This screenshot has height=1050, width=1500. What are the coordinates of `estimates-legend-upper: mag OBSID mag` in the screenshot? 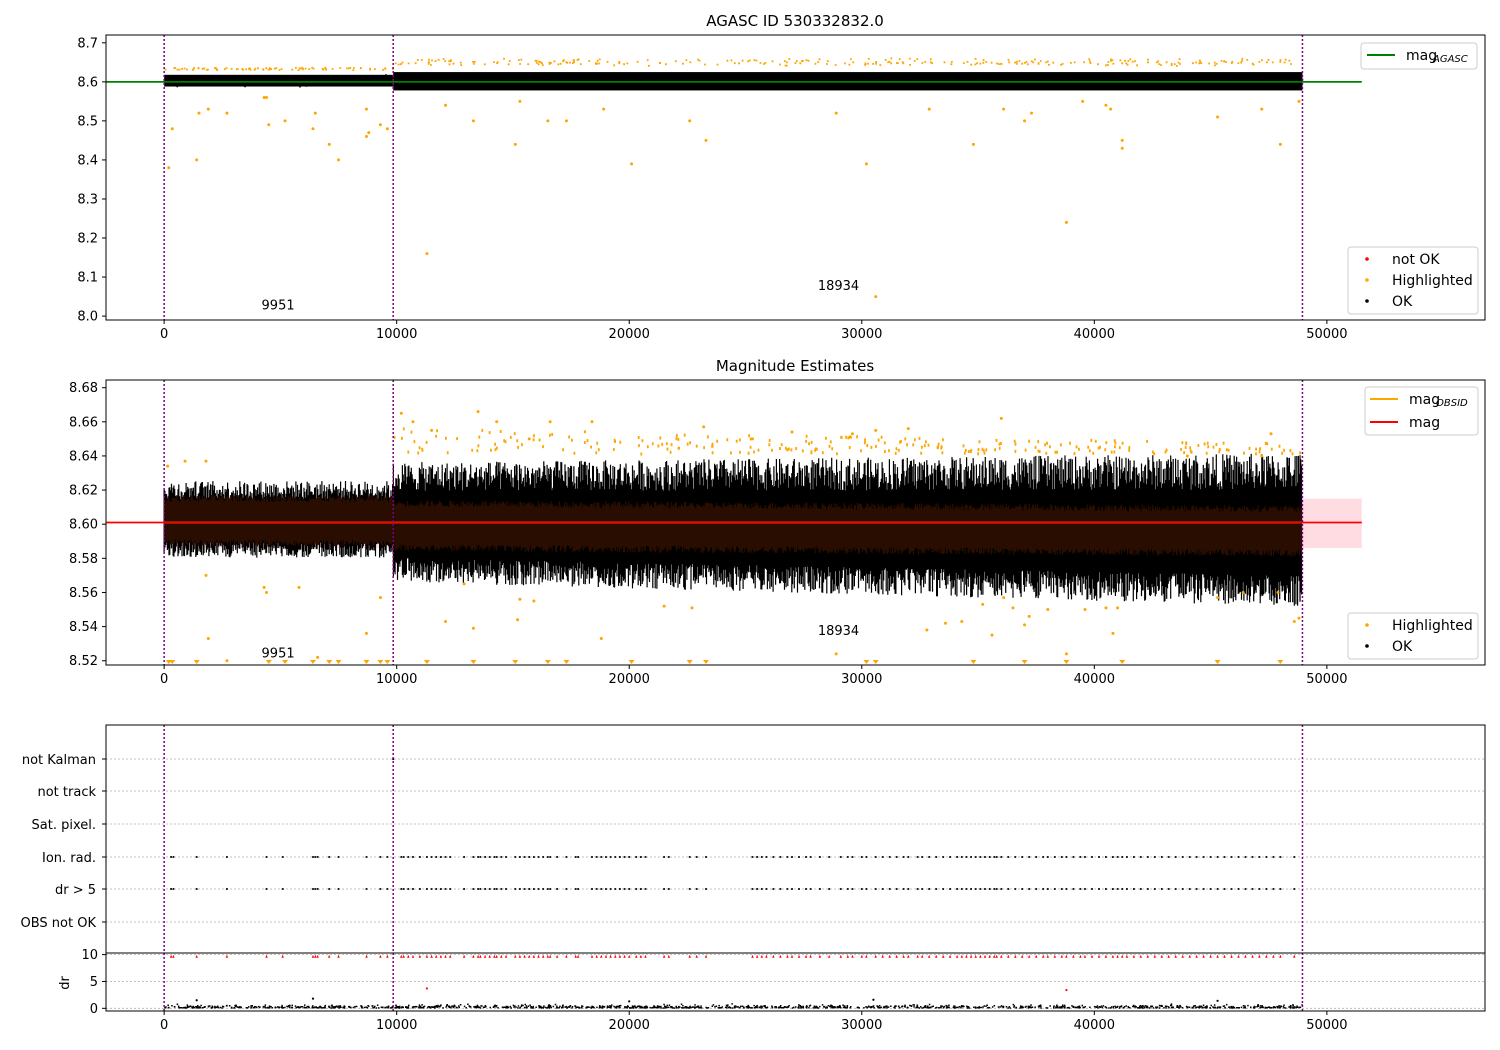 It's located at (1421, 411).